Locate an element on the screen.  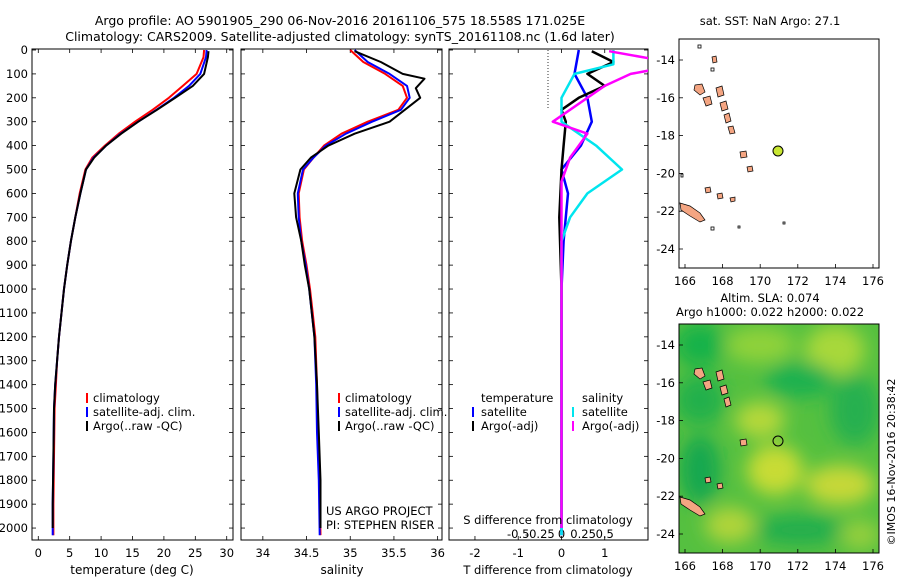
legend-label-satellite: satellite-adj. clim. is located at coordinates (144, 412).